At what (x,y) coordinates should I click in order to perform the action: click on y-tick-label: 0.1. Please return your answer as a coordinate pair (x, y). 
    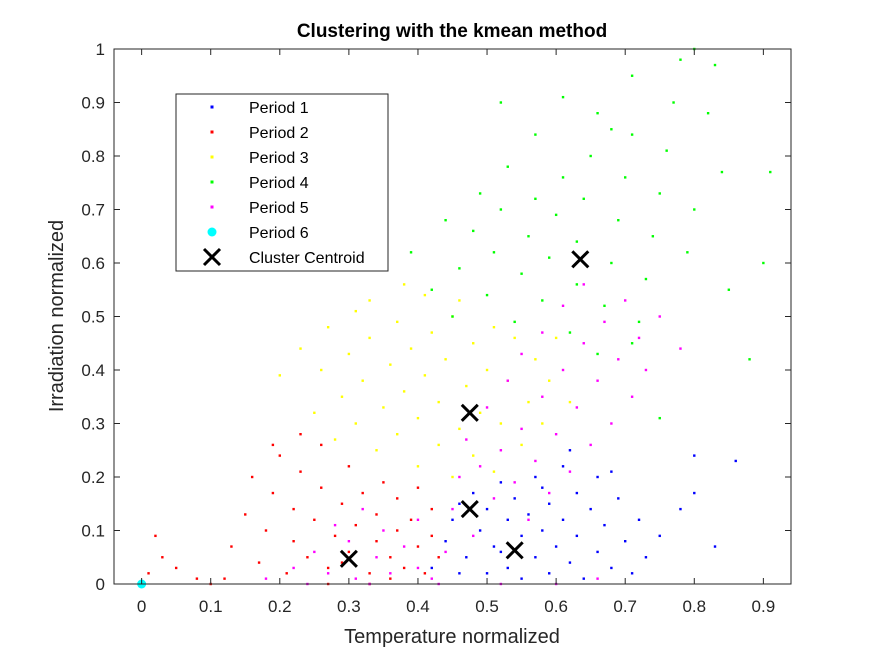
    Looking at the image, I should click on (93, 531).